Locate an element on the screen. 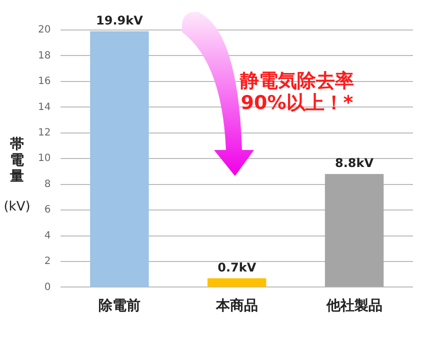 This screenshot has height=340, width=431. x-tick-label: 本商品 is located at coordinates (236, 305).